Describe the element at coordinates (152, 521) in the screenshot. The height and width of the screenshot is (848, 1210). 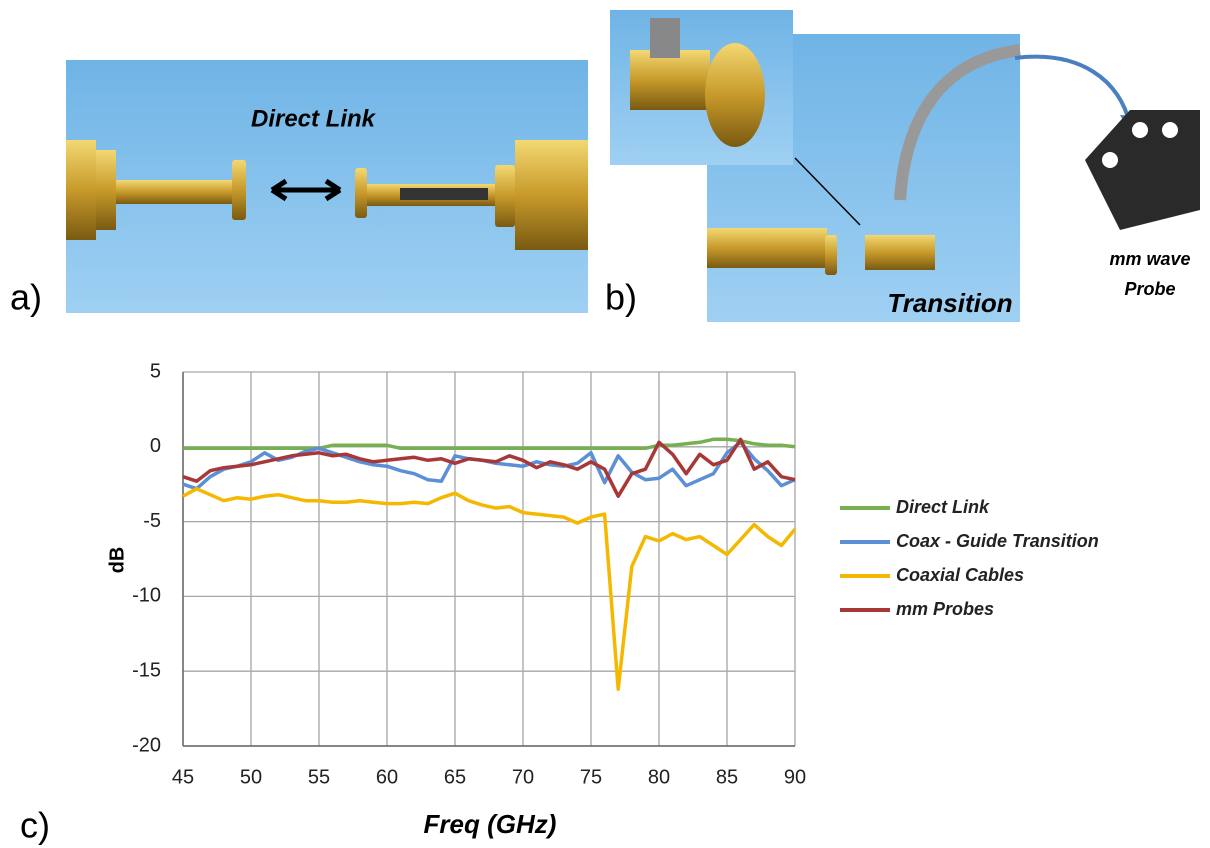
I see `y-tick-label: -5` at that location.